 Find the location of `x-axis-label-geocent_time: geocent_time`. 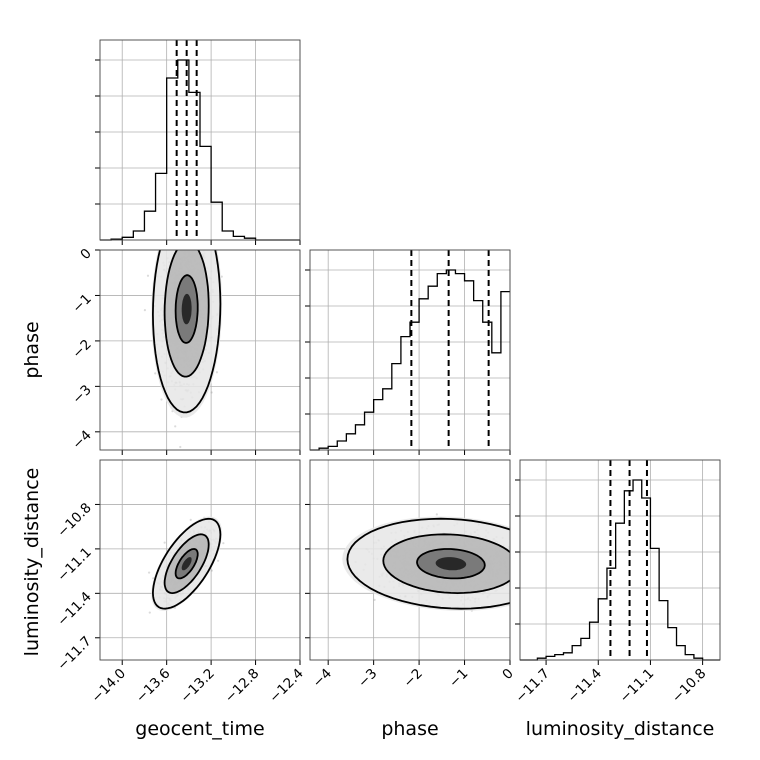

x-axis-label-geocent_time: geocent_time is located at coordinates (199, 729).